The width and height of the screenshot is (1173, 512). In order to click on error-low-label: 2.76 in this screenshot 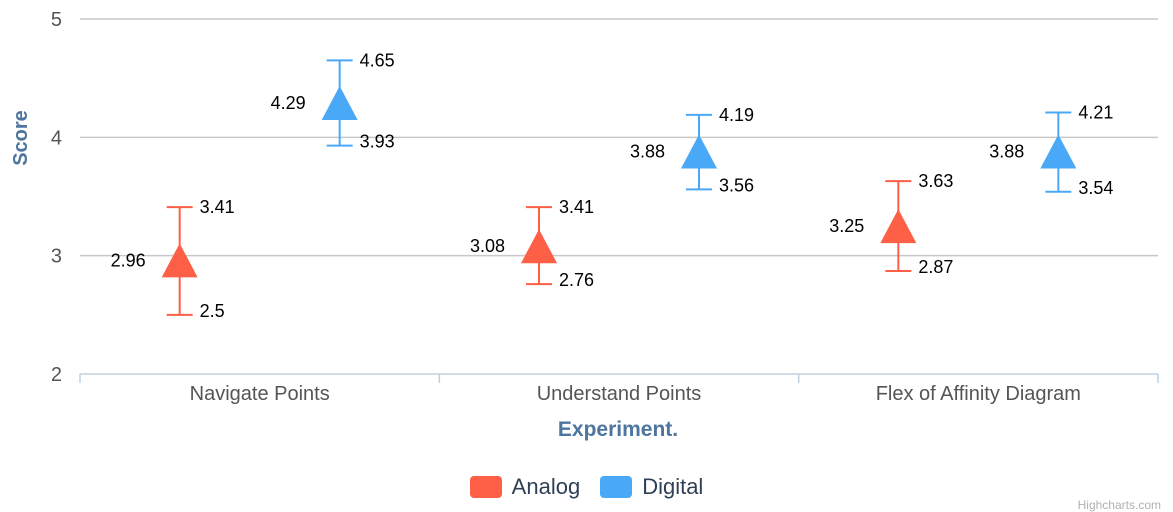, I will do `click(576, 280)`.